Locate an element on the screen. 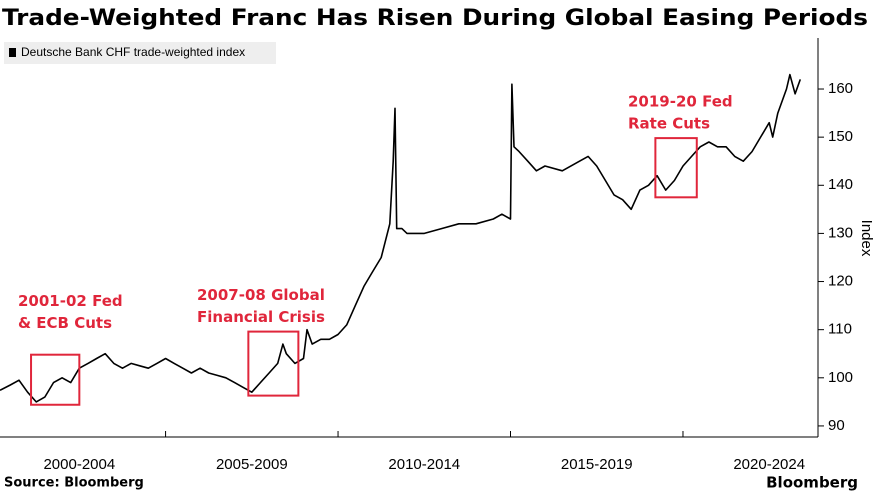 The image size is (876, 495). annotation-text: & ECB Cuts is located at coordinates (65, 323).